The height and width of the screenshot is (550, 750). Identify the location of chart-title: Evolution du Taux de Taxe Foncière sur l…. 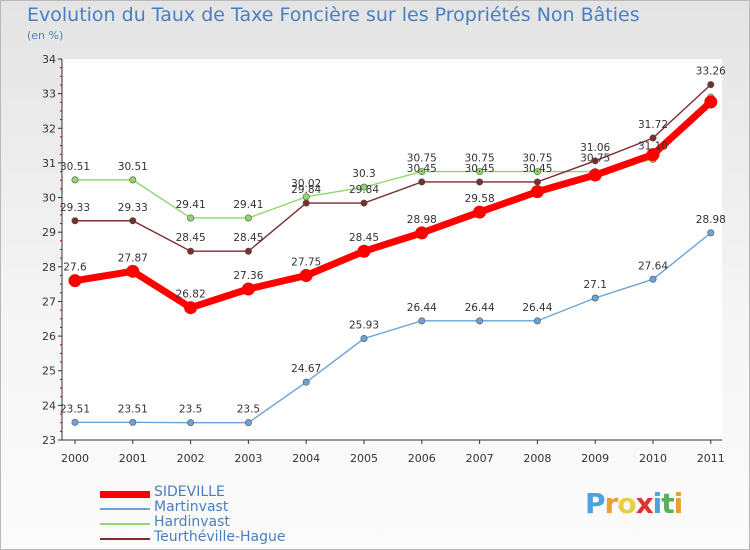
(333, 15).